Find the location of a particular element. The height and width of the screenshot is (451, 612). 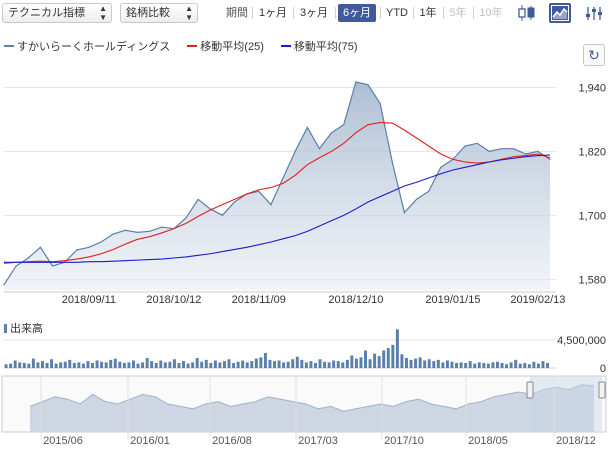

candlestick-chart-button is located at coordinates (527, 13).